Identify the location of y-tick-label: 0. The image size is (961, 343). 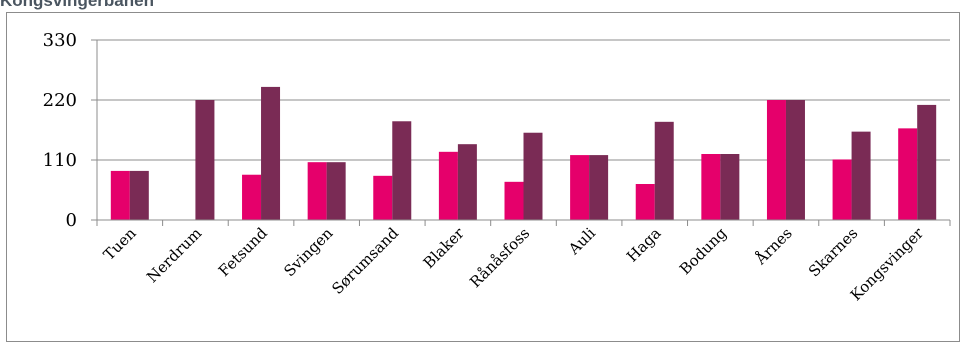
(71, 220).